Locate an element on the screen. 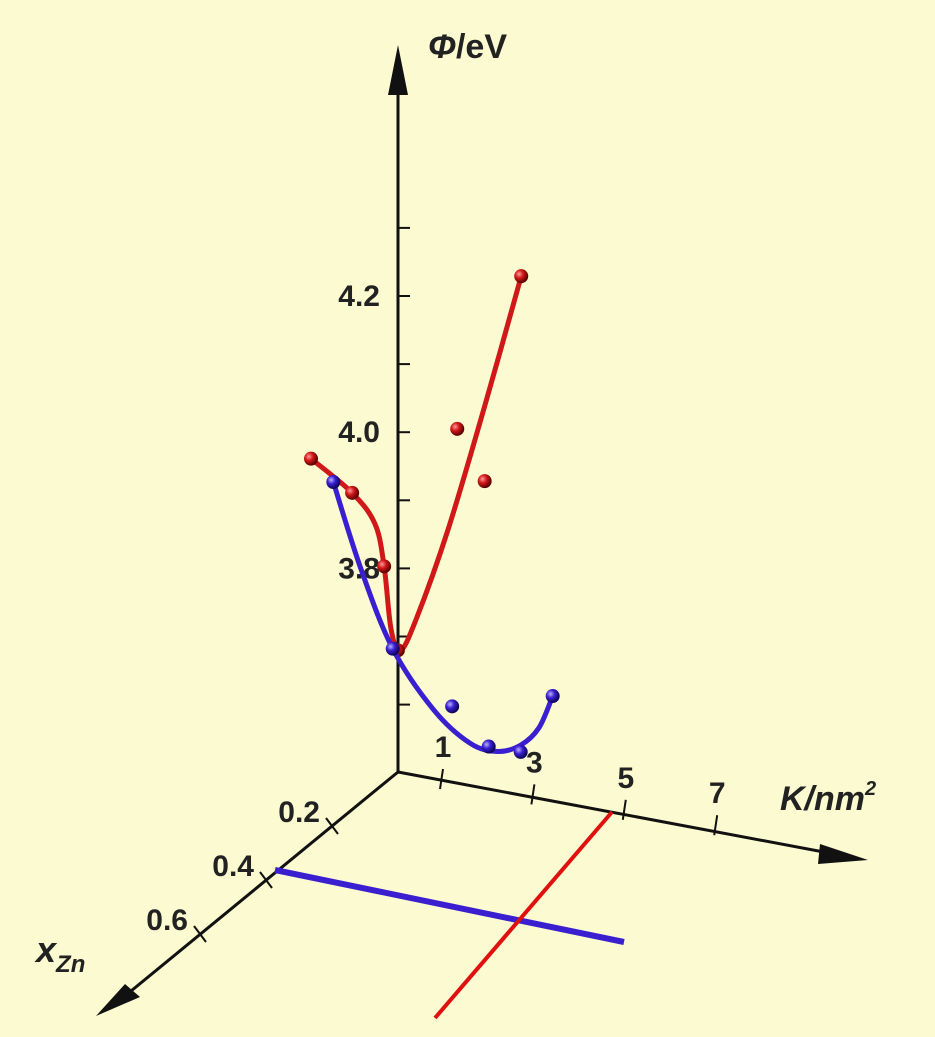  x-axis-arrow is located at coordinates (118, 1000).